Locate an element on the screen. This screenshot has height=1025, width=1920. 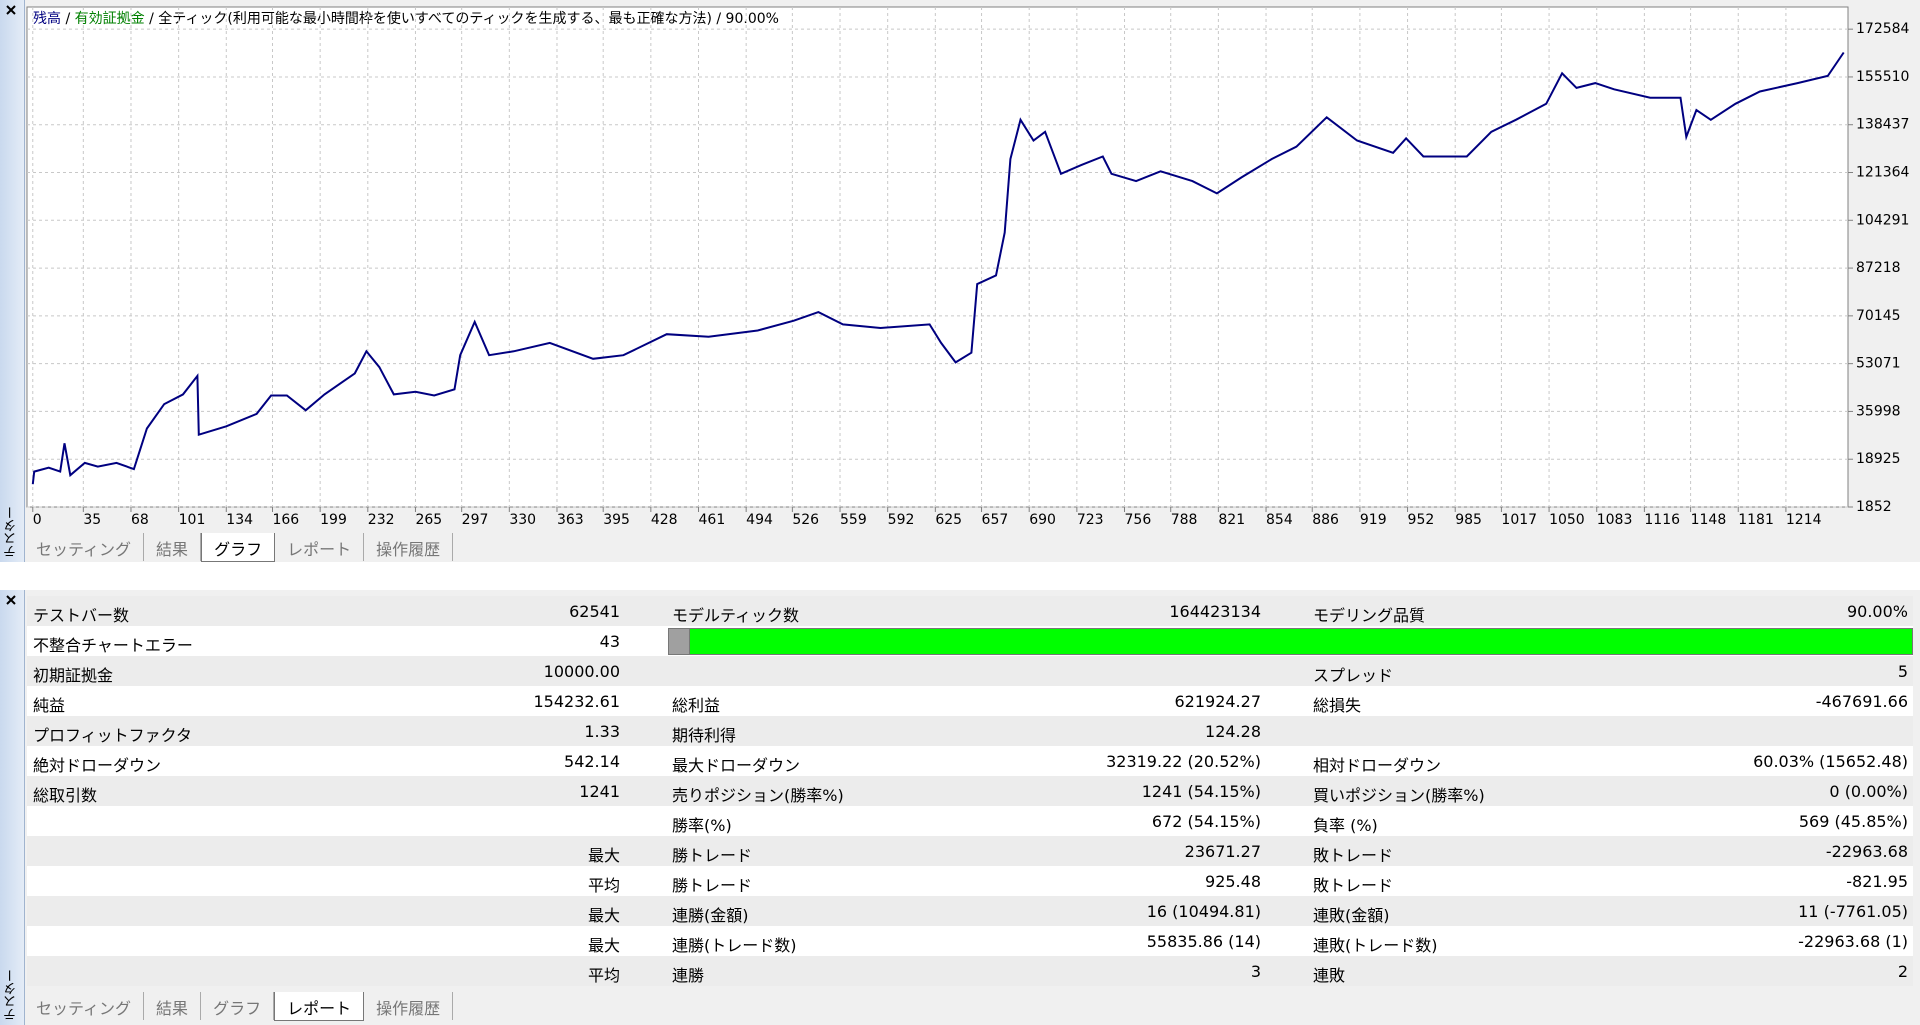
x-tick-label: 1083 is located at coordinates (1615, 520).